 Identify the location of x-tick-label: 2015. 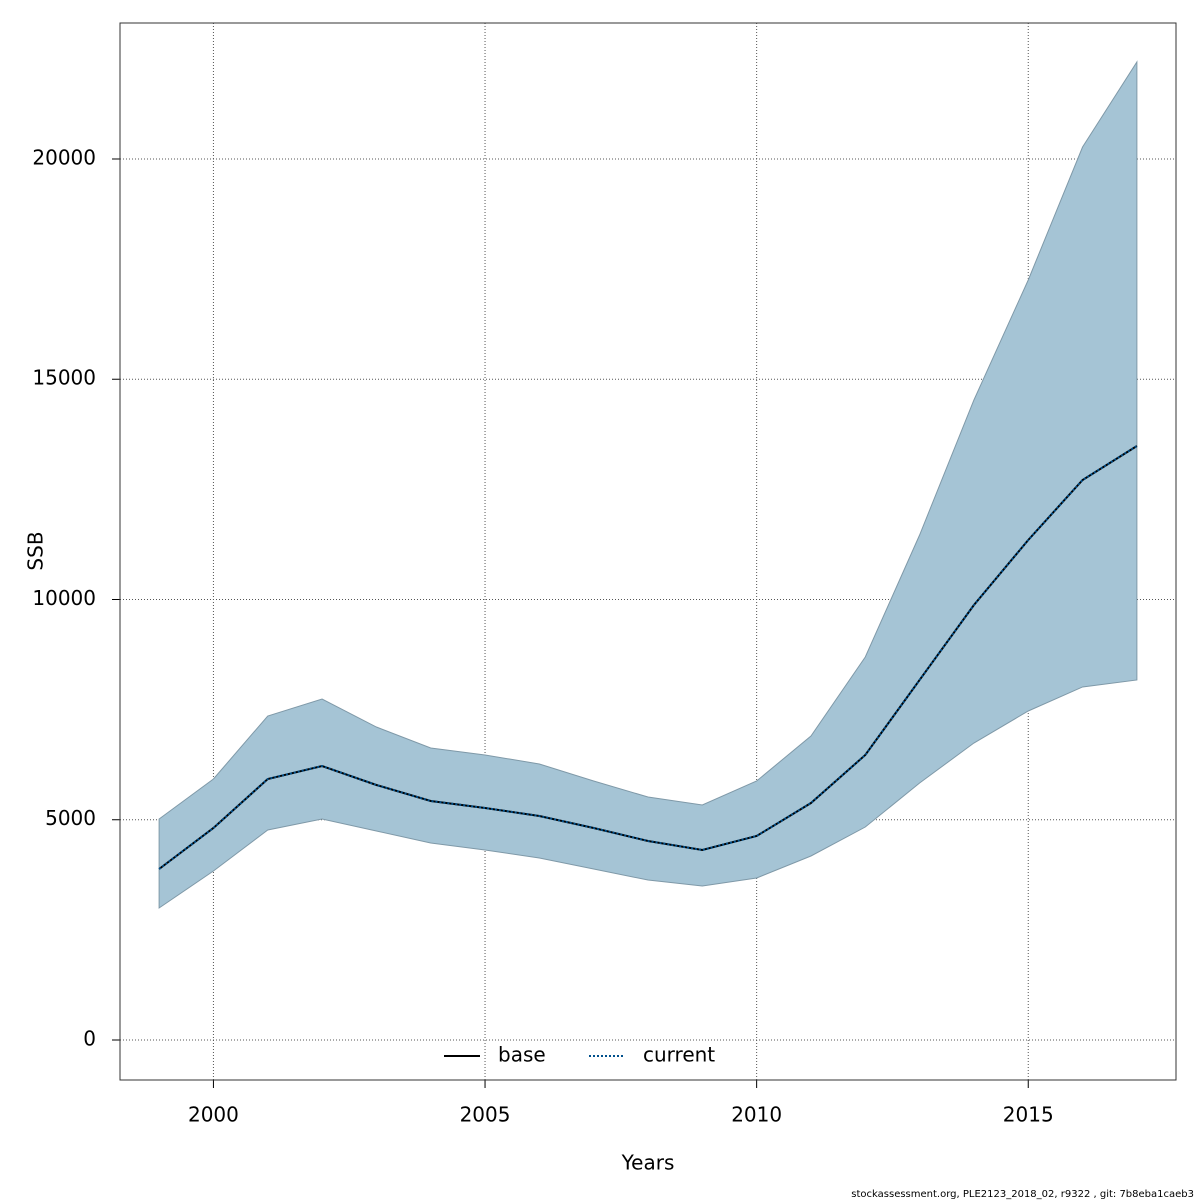
(1028, 1115).